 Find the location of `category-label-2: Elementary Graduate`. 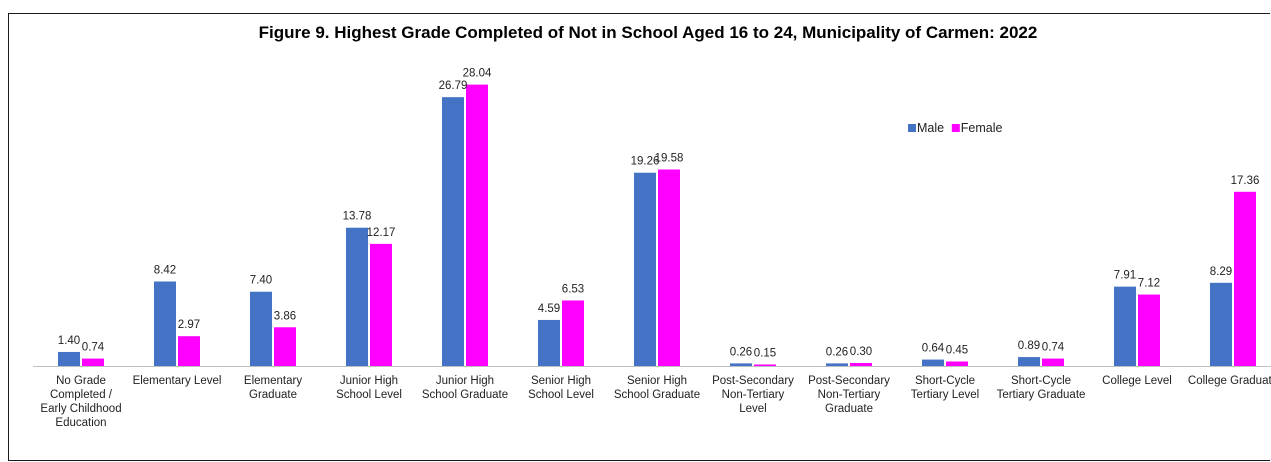

category-label-2: Elementary Graduate is located at coordinates (273, 388).